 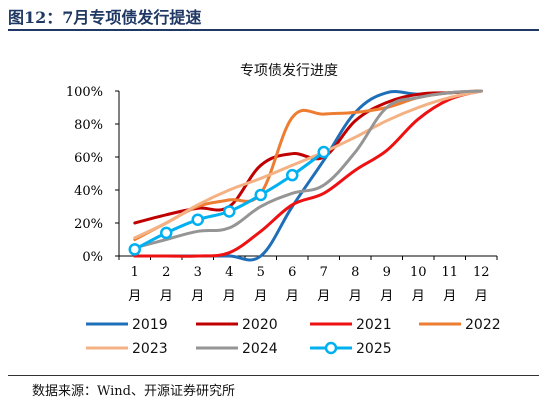 I want to click on legend-label-2021: 2021, so click(x=374, y=325).